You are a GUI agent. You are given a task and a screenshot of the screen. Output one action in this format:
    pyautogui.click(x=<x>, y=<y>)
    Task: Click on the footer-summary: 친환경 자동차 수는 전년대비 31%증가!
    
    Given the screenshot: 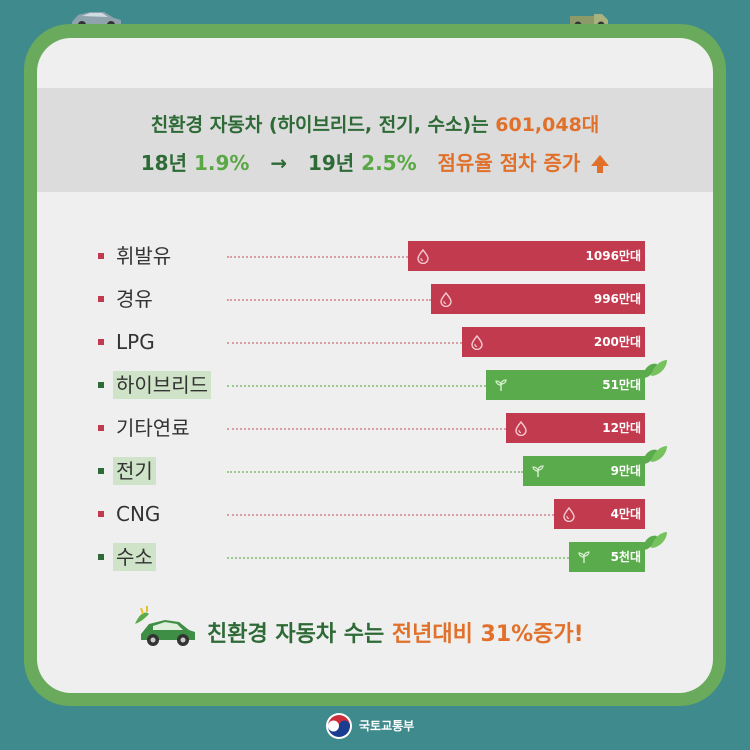 What is the action you would take?
    pyautogui.click(x=395, y=632)
    